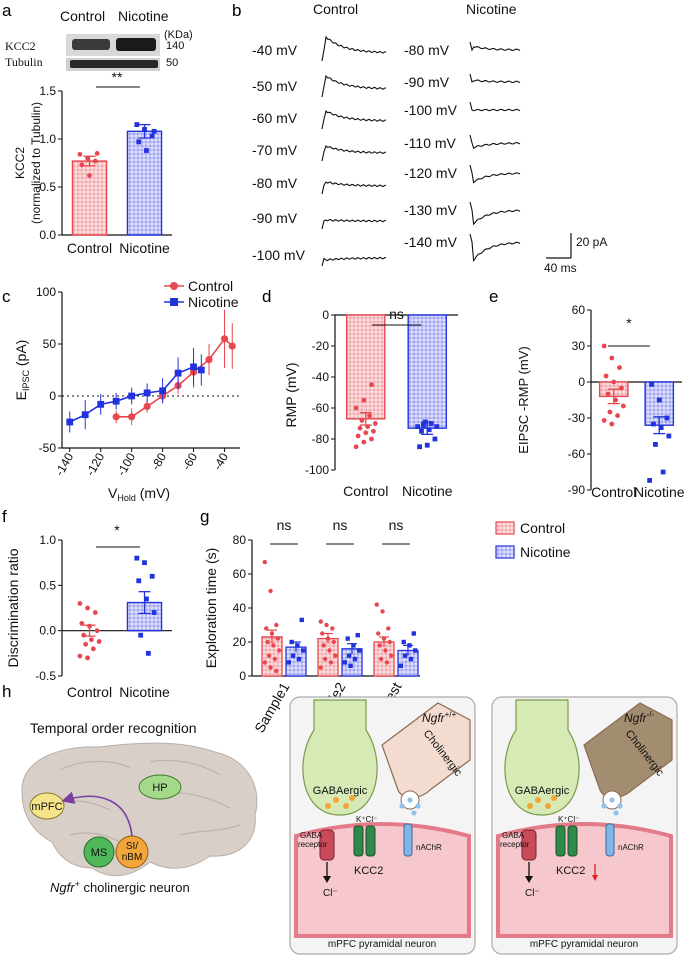 The width and height of the screenshot is (685, 959). Describe the element at coordinates (513, 835) in the screenshot. I see `gaba-receptor-label-1: GABA` at that location.